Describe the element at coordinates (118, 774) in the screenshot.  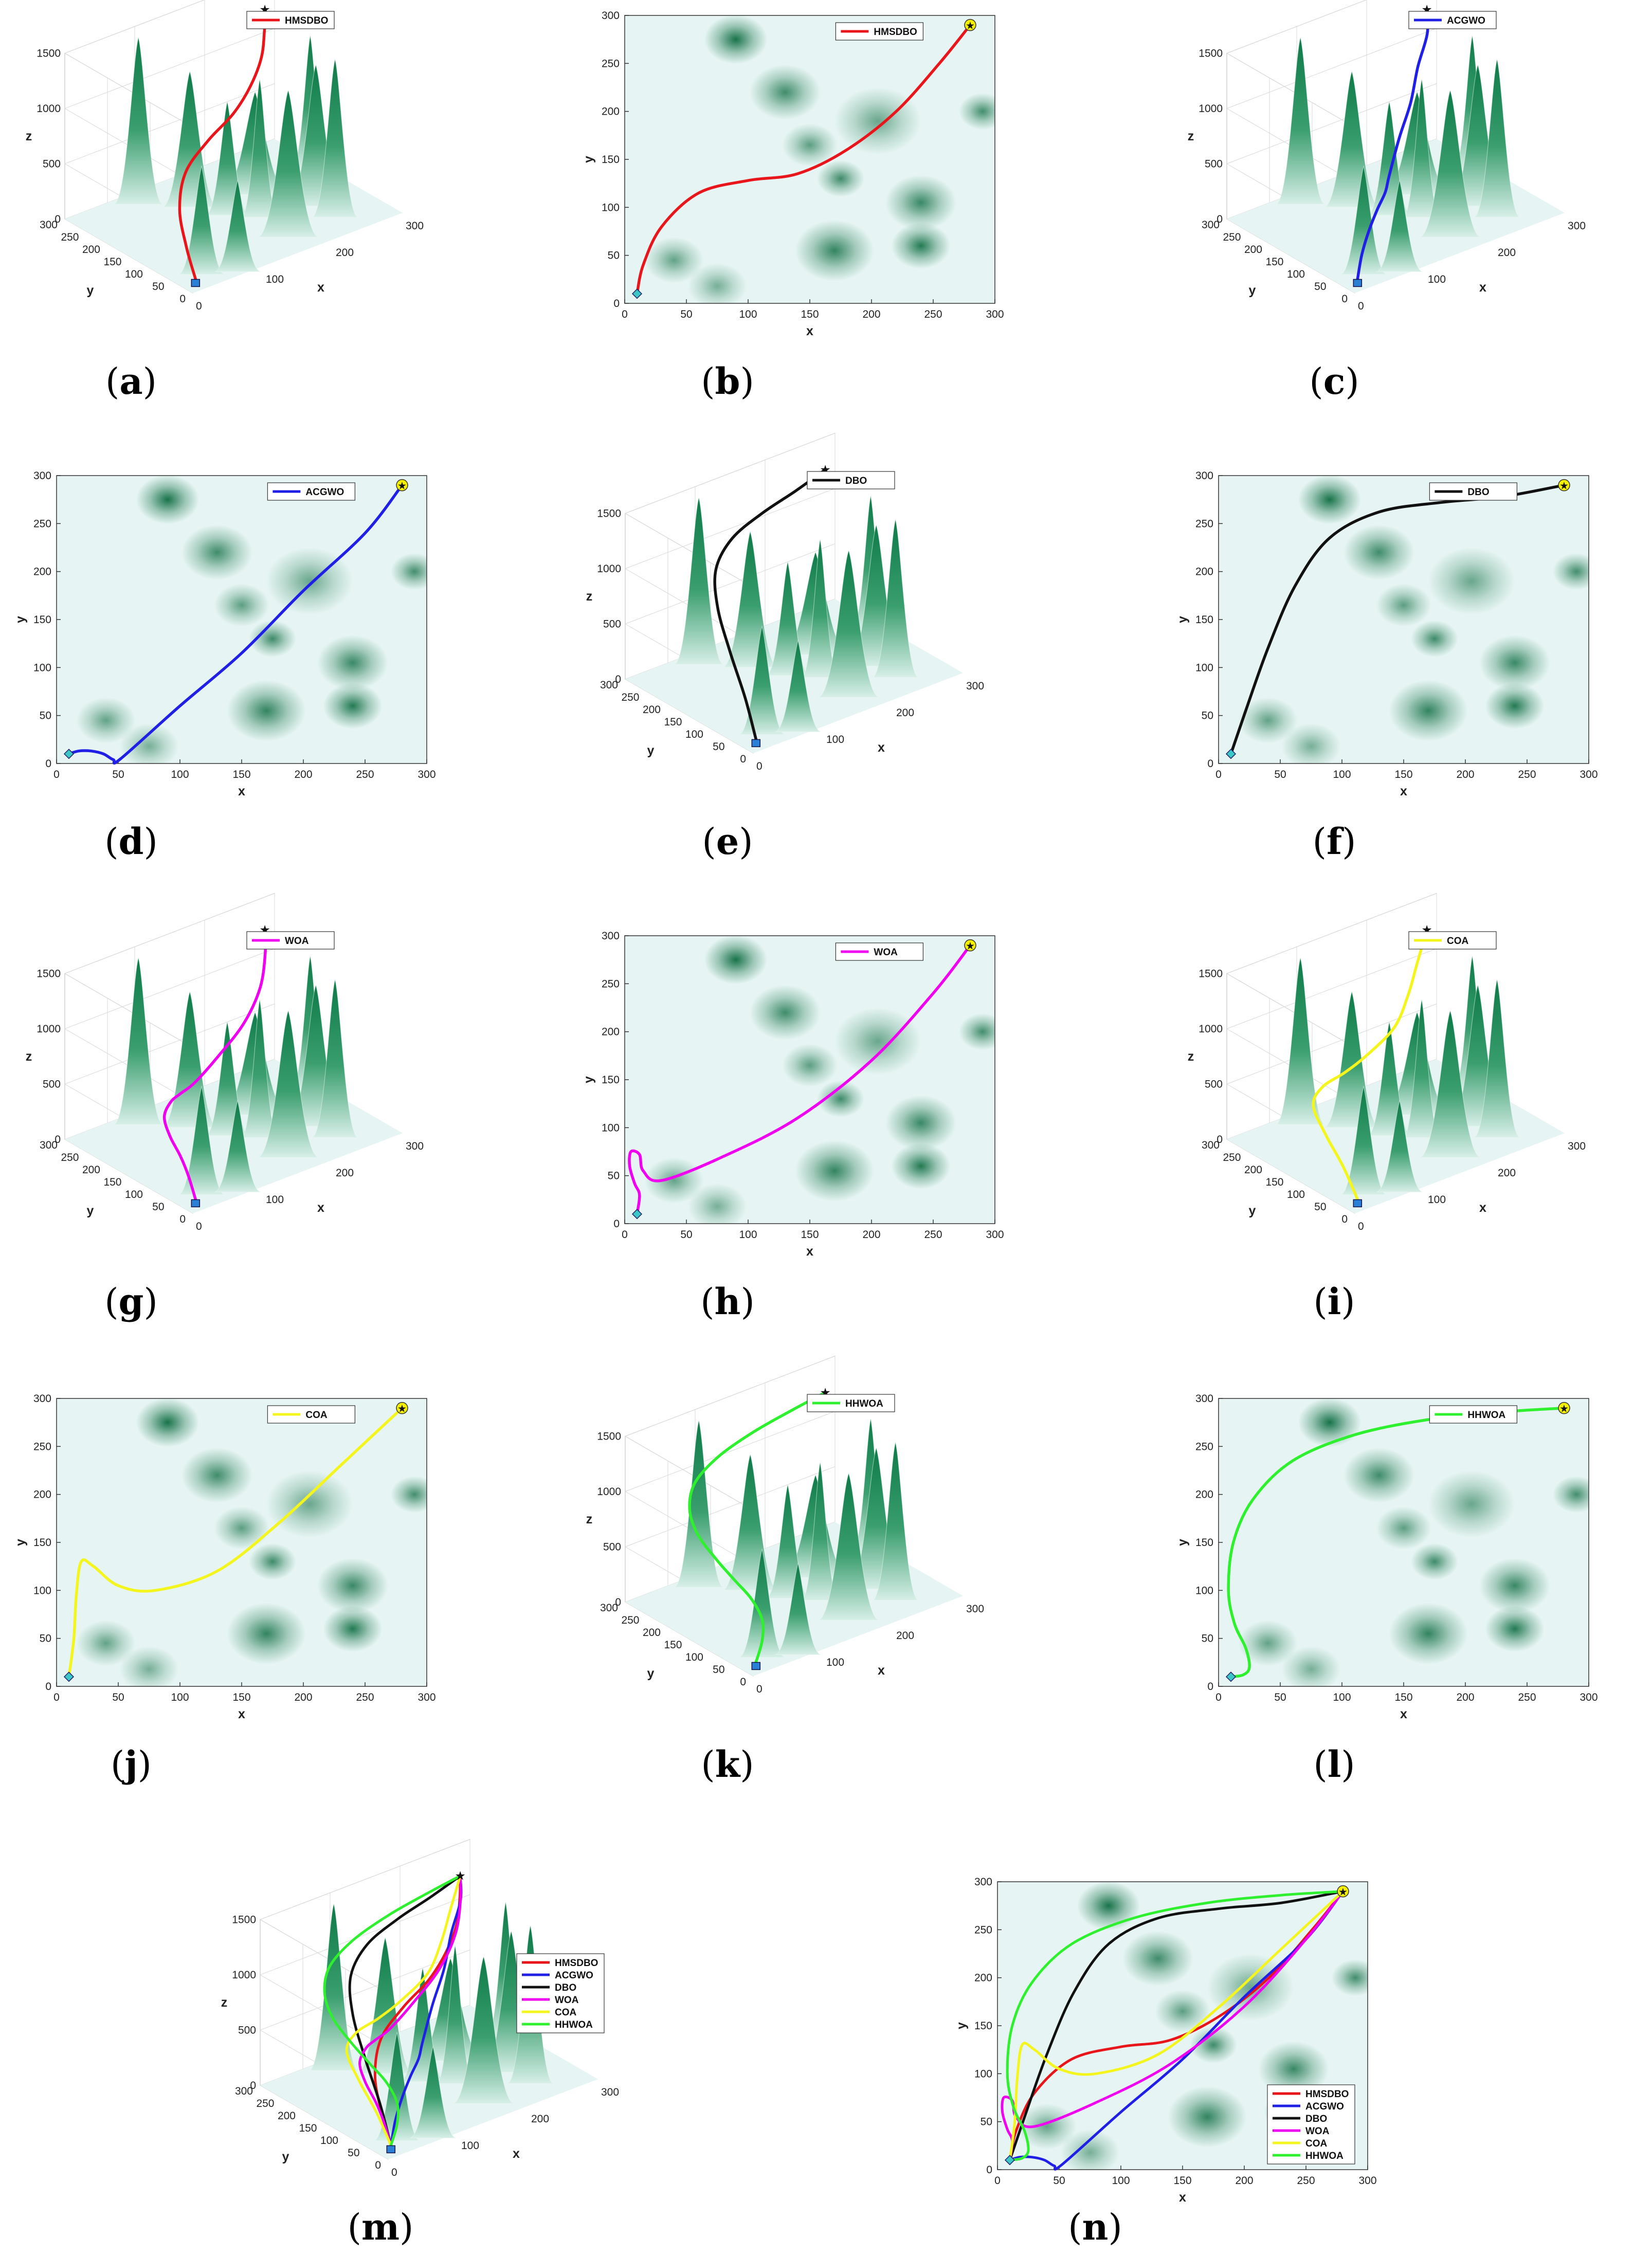
I see `x-tick-label: 50` at that location.